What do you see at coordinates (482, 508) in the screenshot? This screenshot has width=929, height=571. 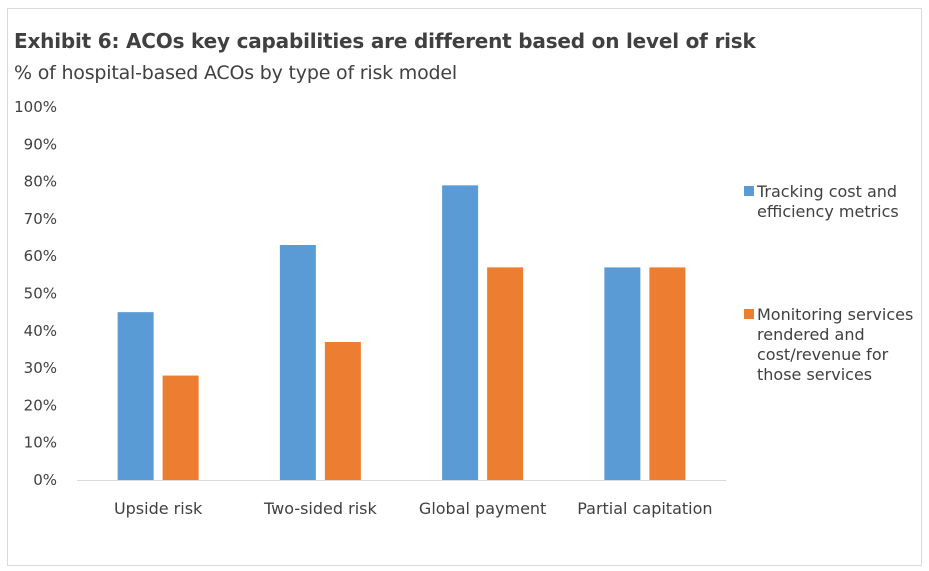 I see `x-tick-label: Global payment` at bounding box center [482, 508].